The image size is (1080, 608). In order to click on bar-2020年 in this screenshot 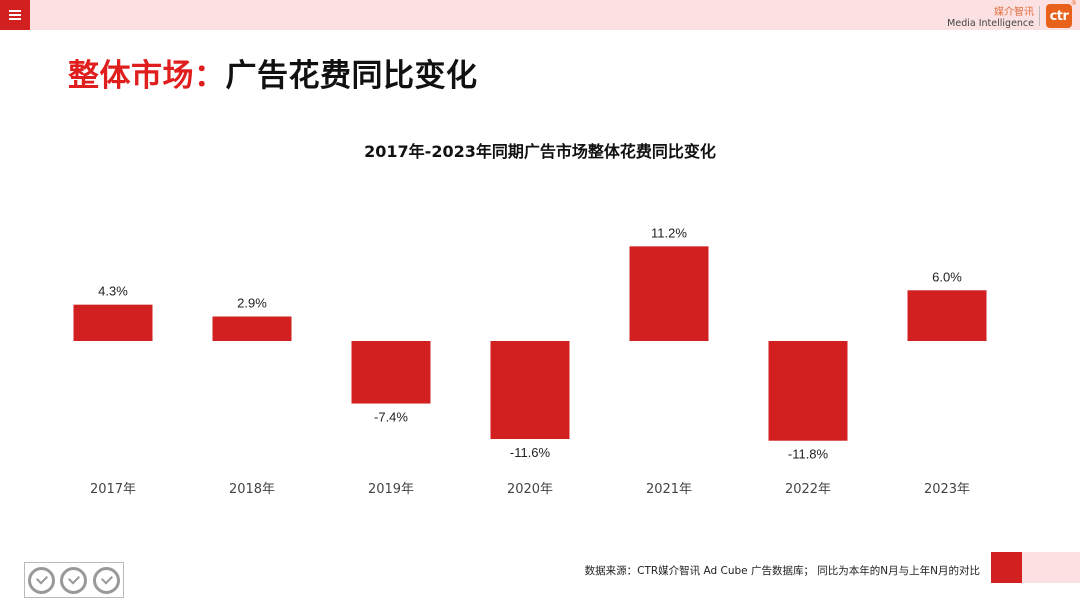, I will do `click(530, 390)`.